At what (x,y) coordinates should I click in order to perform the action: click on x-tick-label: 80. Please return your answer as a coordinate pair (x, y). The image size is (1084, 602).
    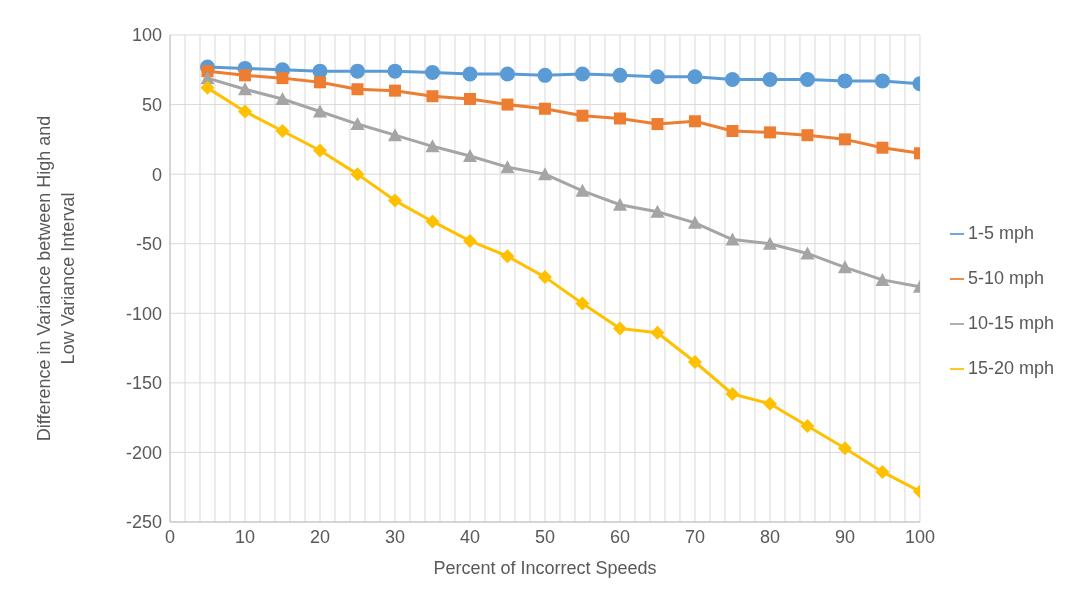
    Looking at the image, I should click on (769, 536).